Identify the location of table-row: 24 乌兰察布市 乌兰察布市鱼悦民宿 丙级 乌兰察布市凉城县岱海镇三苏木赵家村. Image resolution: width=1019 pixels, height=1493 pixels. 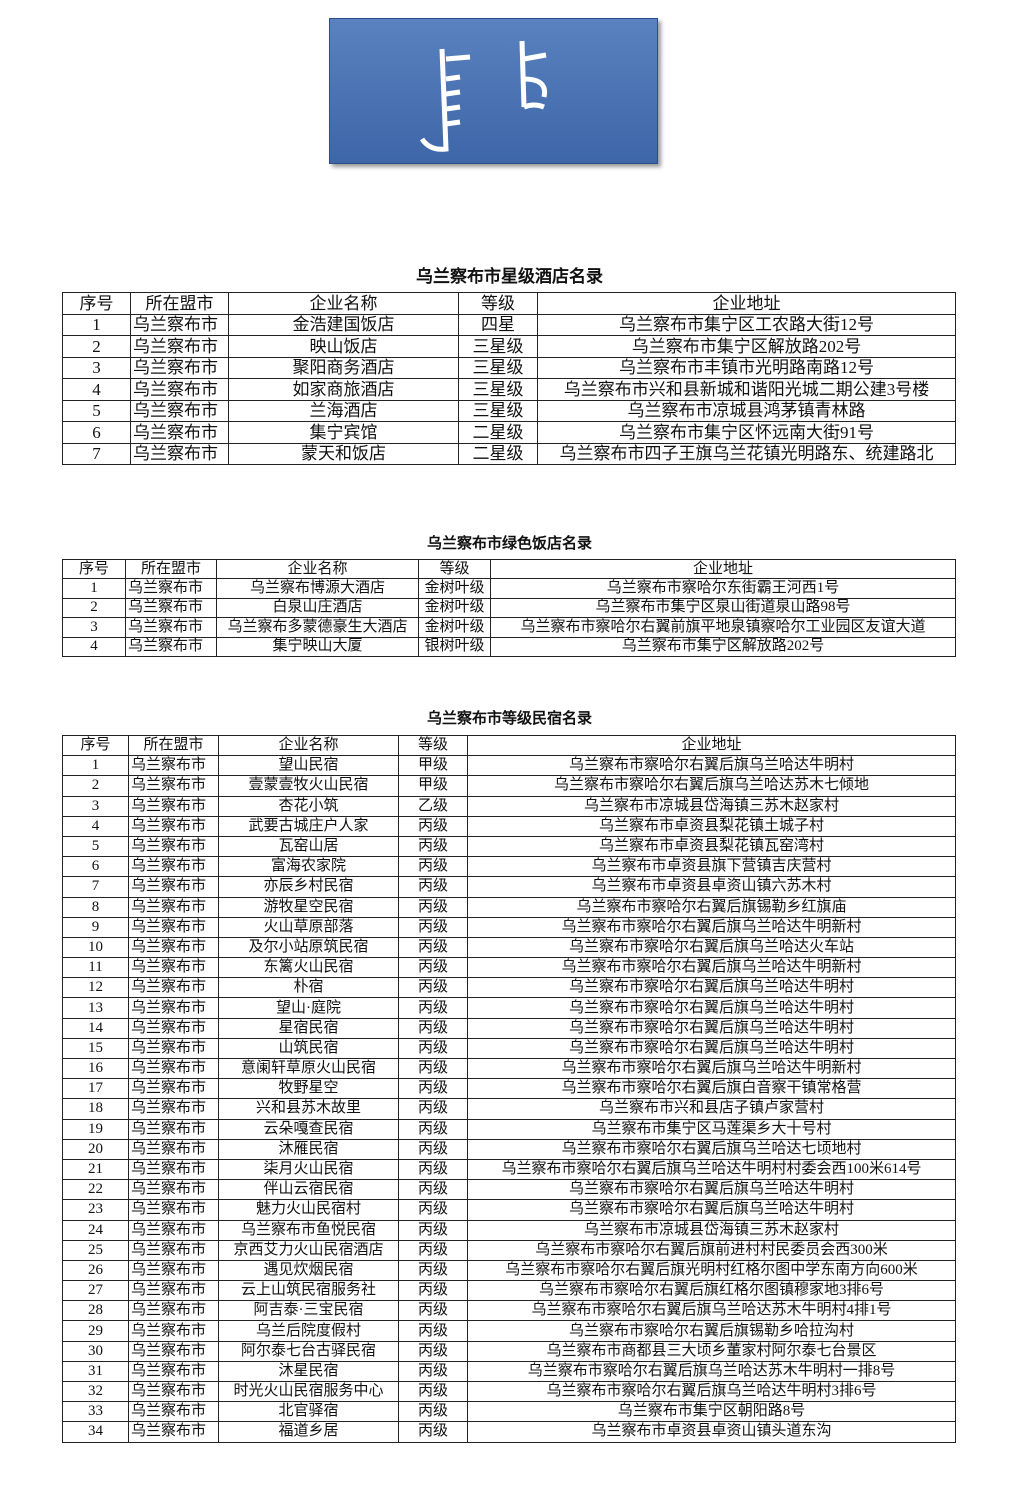
(509, 1230).